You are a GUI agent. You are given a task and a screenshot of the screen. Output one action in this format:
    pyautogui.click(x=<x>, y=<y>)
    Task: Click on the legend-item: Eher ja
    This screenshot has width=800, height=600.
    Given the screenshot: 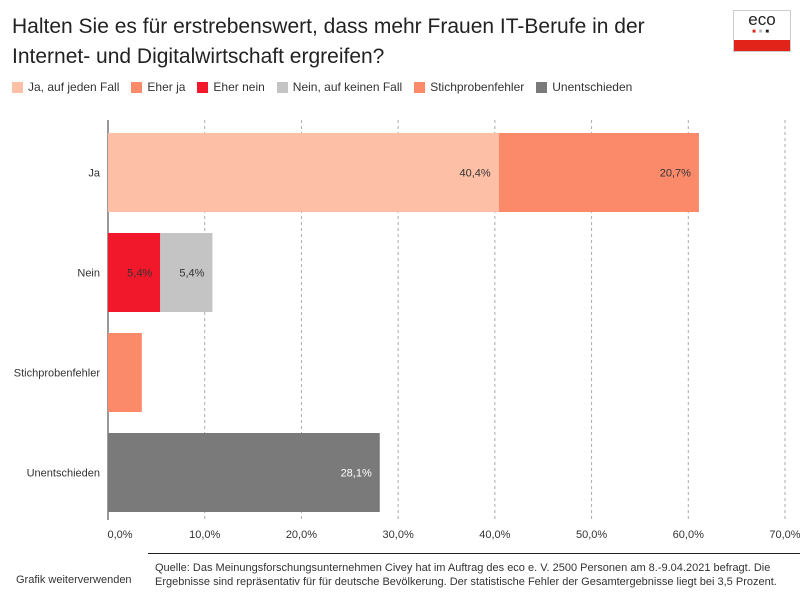 What is the action you would take?
    pyautogui.click(x=158, y=87)
    